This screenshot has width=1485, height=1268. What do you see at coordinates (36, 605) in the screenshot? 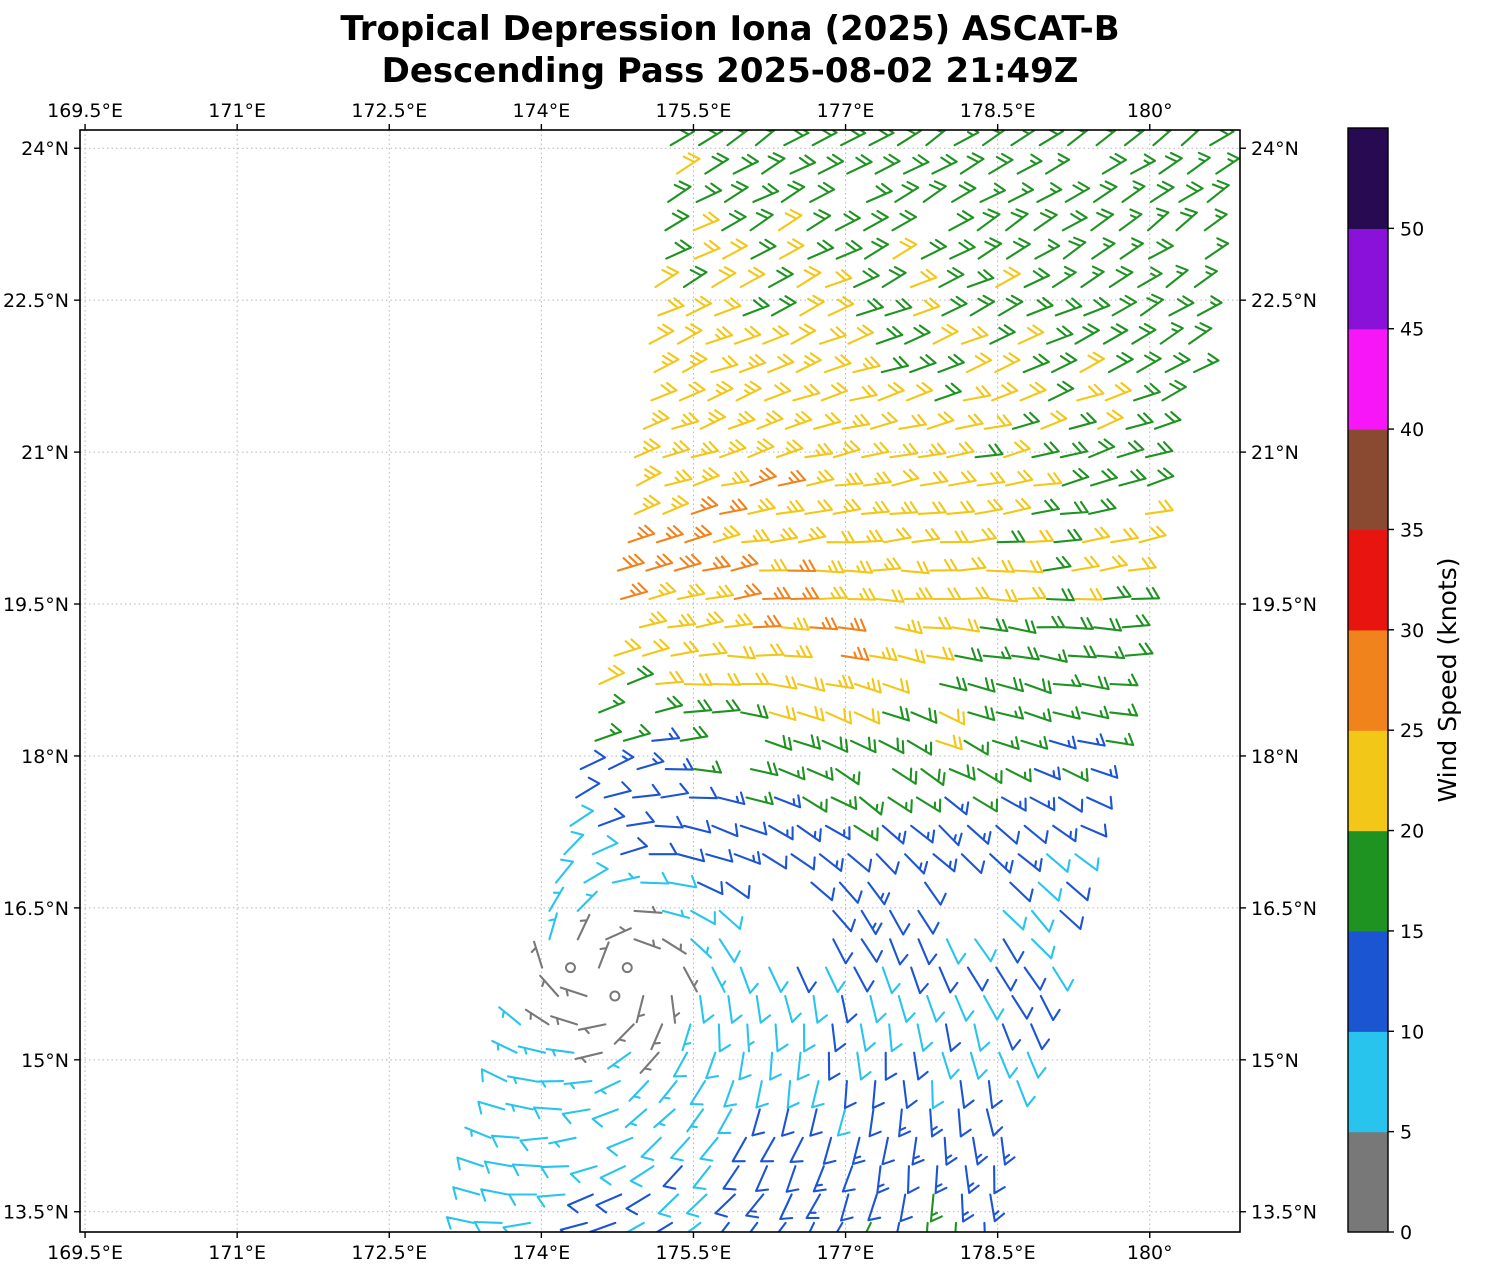
I see `y-tick-label-left: 19.5°N` at bounding box center [36, 605].